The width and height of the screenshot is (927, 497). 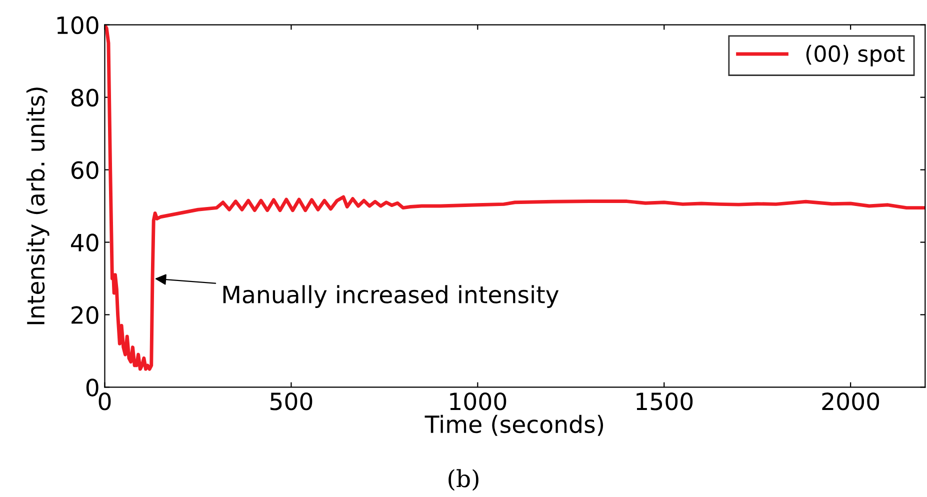 I want to click on y-tick-label: 40, so click(x=84, y=243).